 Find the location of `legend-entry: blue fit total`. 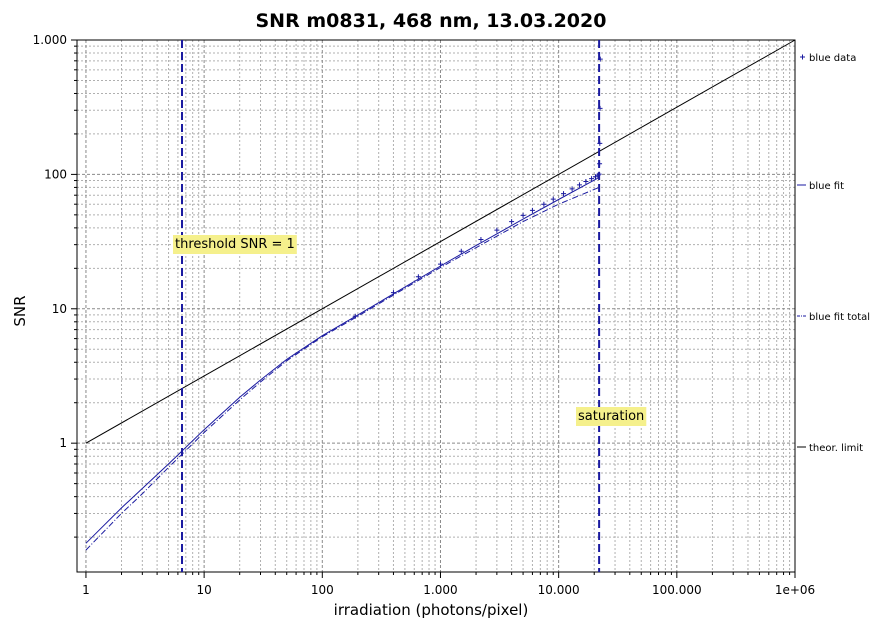

legend-entry: blue fit total is located at coordinates (839, 317).